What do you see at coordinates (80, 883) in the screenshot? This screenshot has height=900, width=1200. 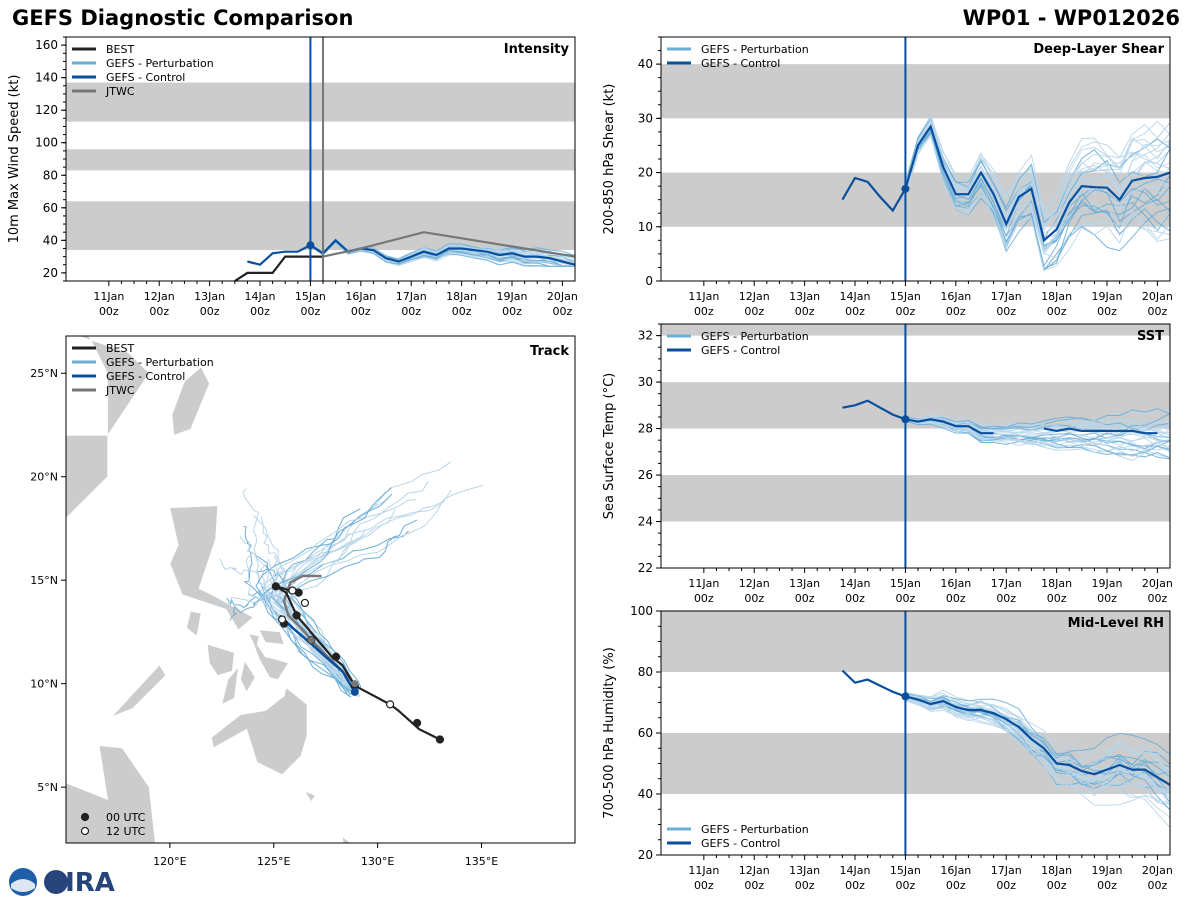 I see `logo-text: CIRA` at bounding box center [80, 883].